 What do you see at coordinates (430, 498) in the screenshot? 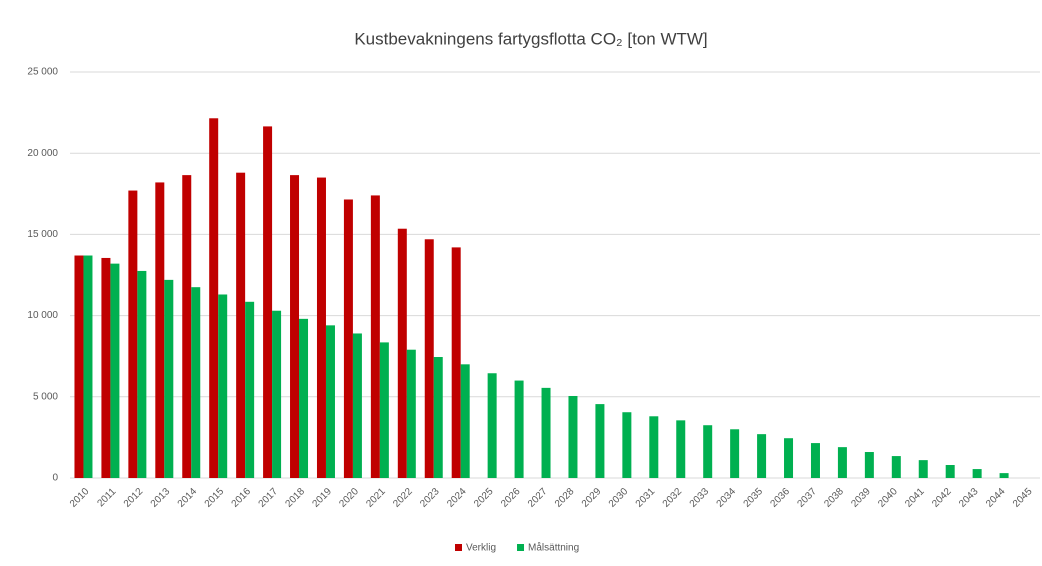
I see `x-tick-label: 2023` at bounding box center [430, 498].